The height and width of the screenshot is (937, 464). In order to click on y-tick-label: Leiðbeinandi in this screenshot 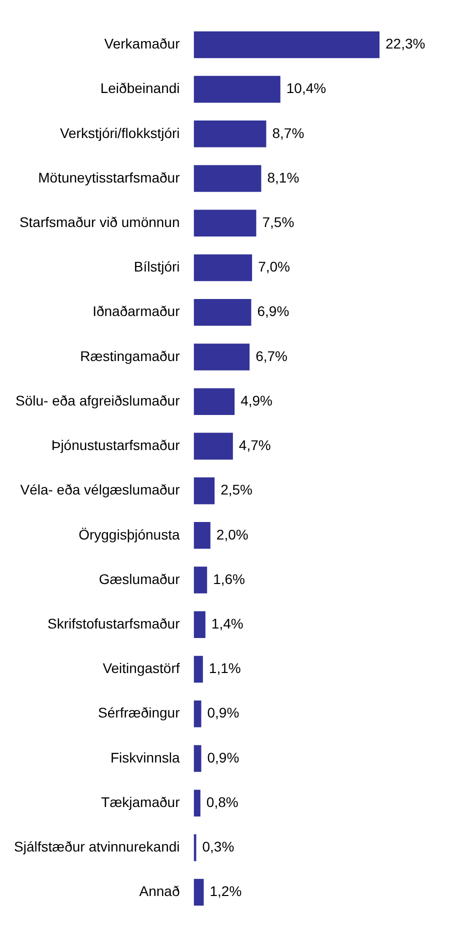, I will do `click(140, 88)`.